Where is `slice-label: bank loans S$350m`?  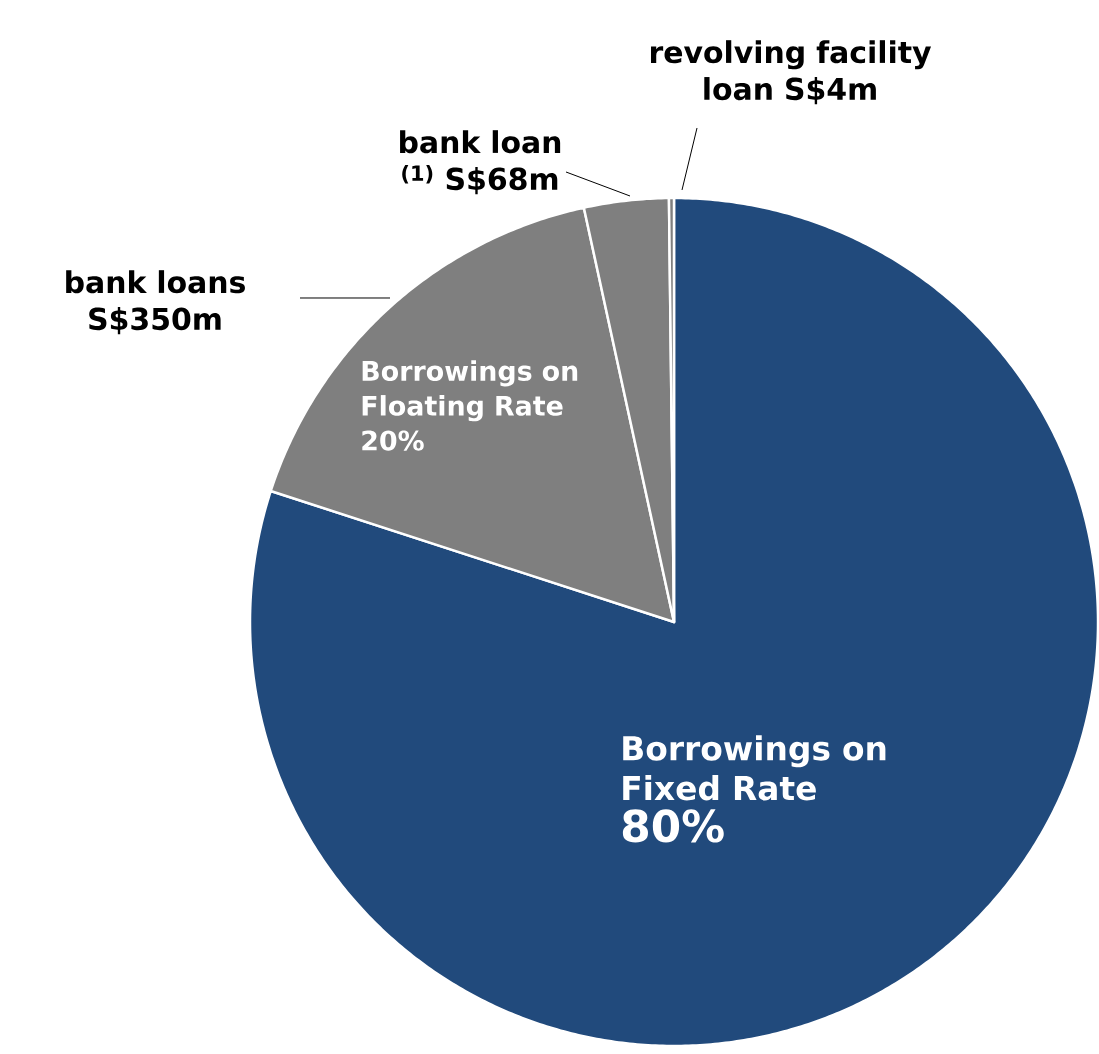
slice-label: bank loans S$350m is located at coordinates (155, 302).